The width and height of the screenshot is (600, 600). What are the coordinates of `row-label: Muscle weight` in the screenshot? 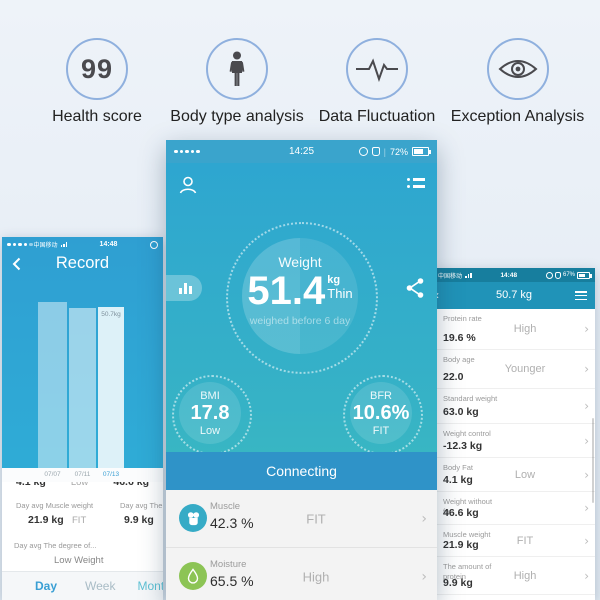 It's located at (467, 534).